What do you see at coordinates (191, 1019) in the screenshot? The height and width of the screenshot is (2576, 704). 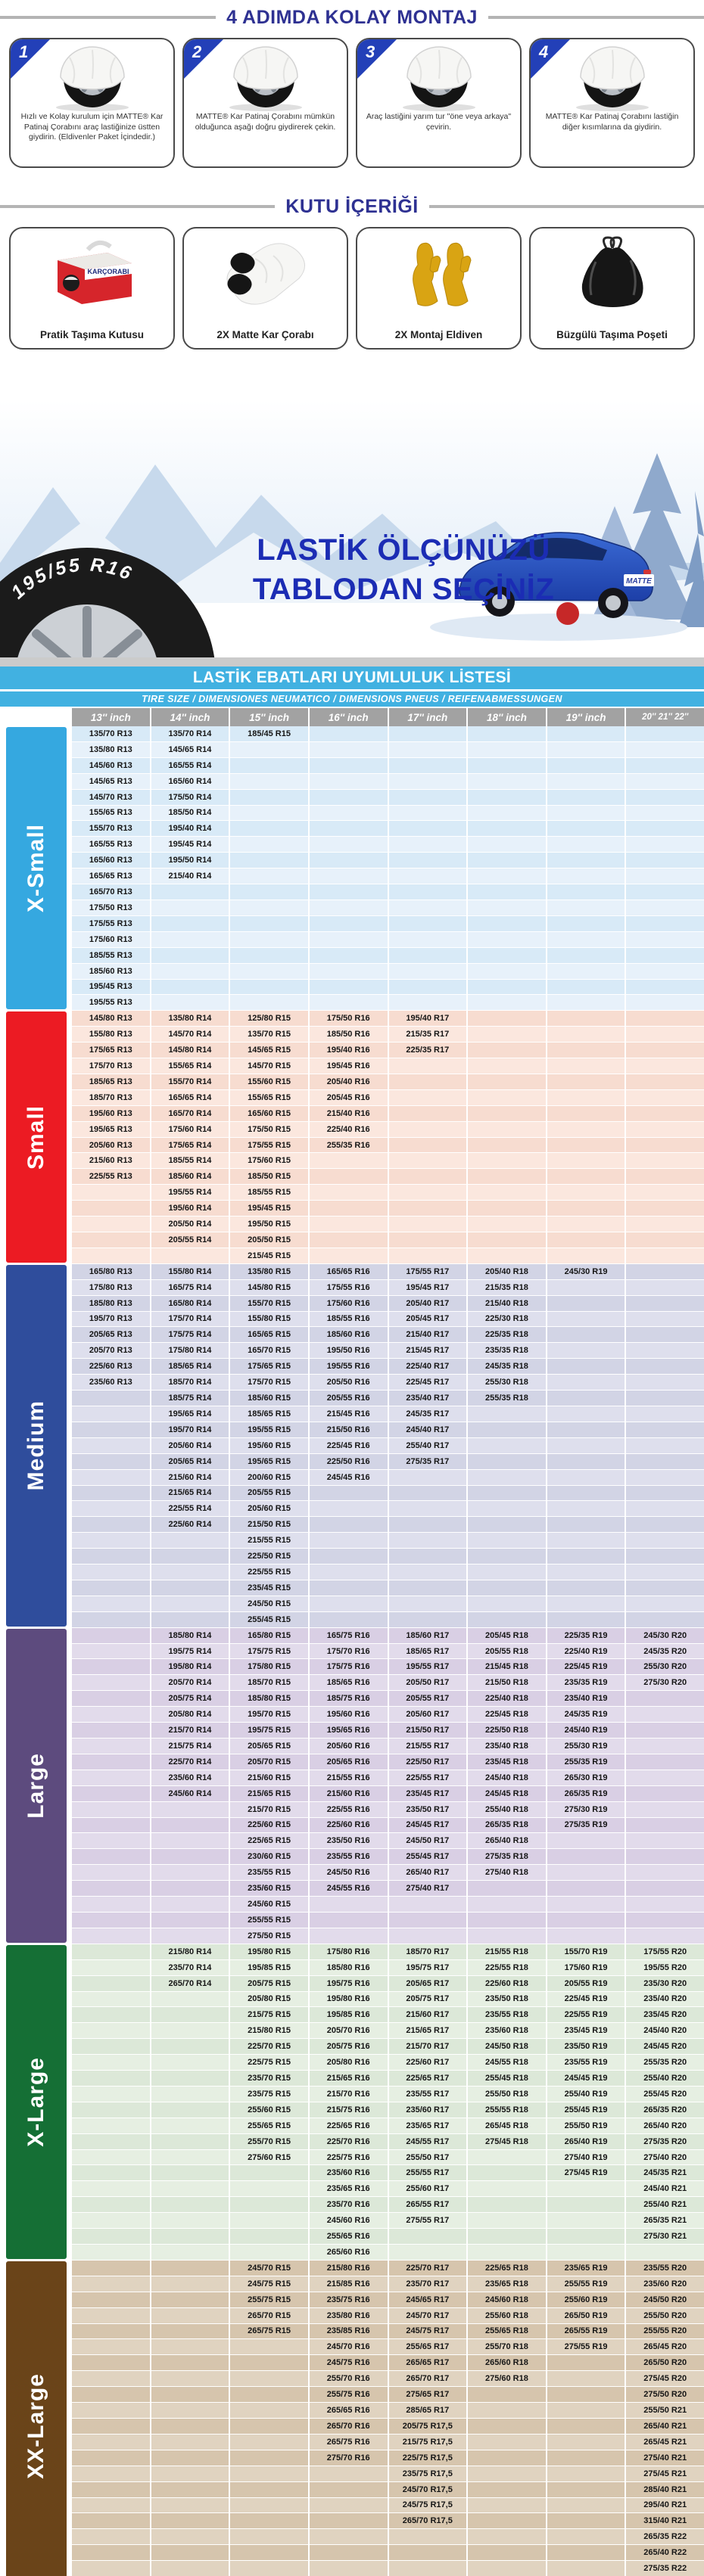 I see `tire-size-cell: 135/80 R14` at bounding box center [191, 1019].